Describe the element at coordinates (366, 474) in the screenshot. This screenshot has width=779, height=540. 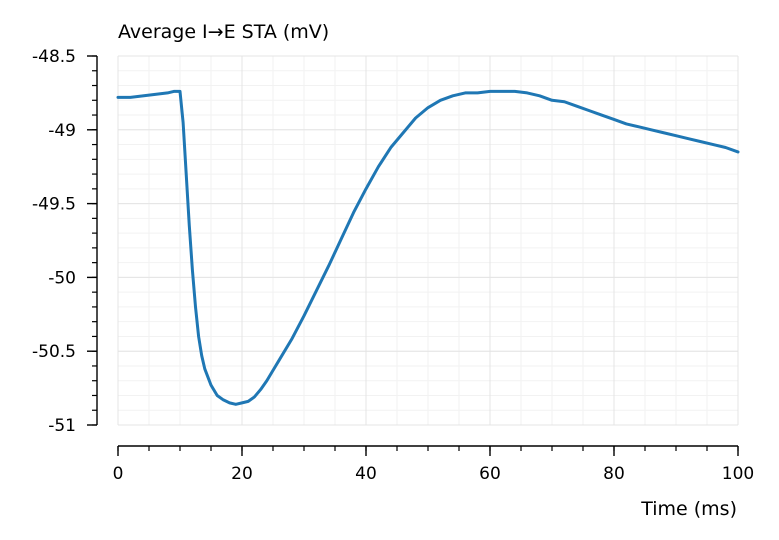
I see `x-tick-label: 40` at that location.